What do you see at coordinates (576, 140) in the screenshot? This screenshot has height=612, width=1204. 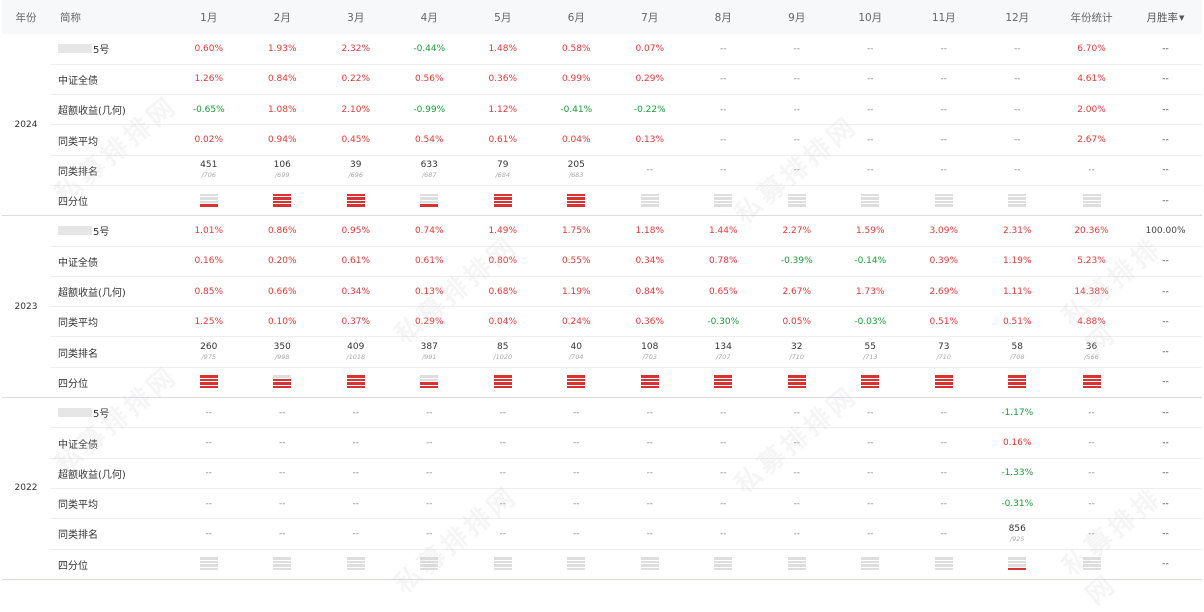 I see `month-cell: 0.04%` at bounding box center [576, 140].